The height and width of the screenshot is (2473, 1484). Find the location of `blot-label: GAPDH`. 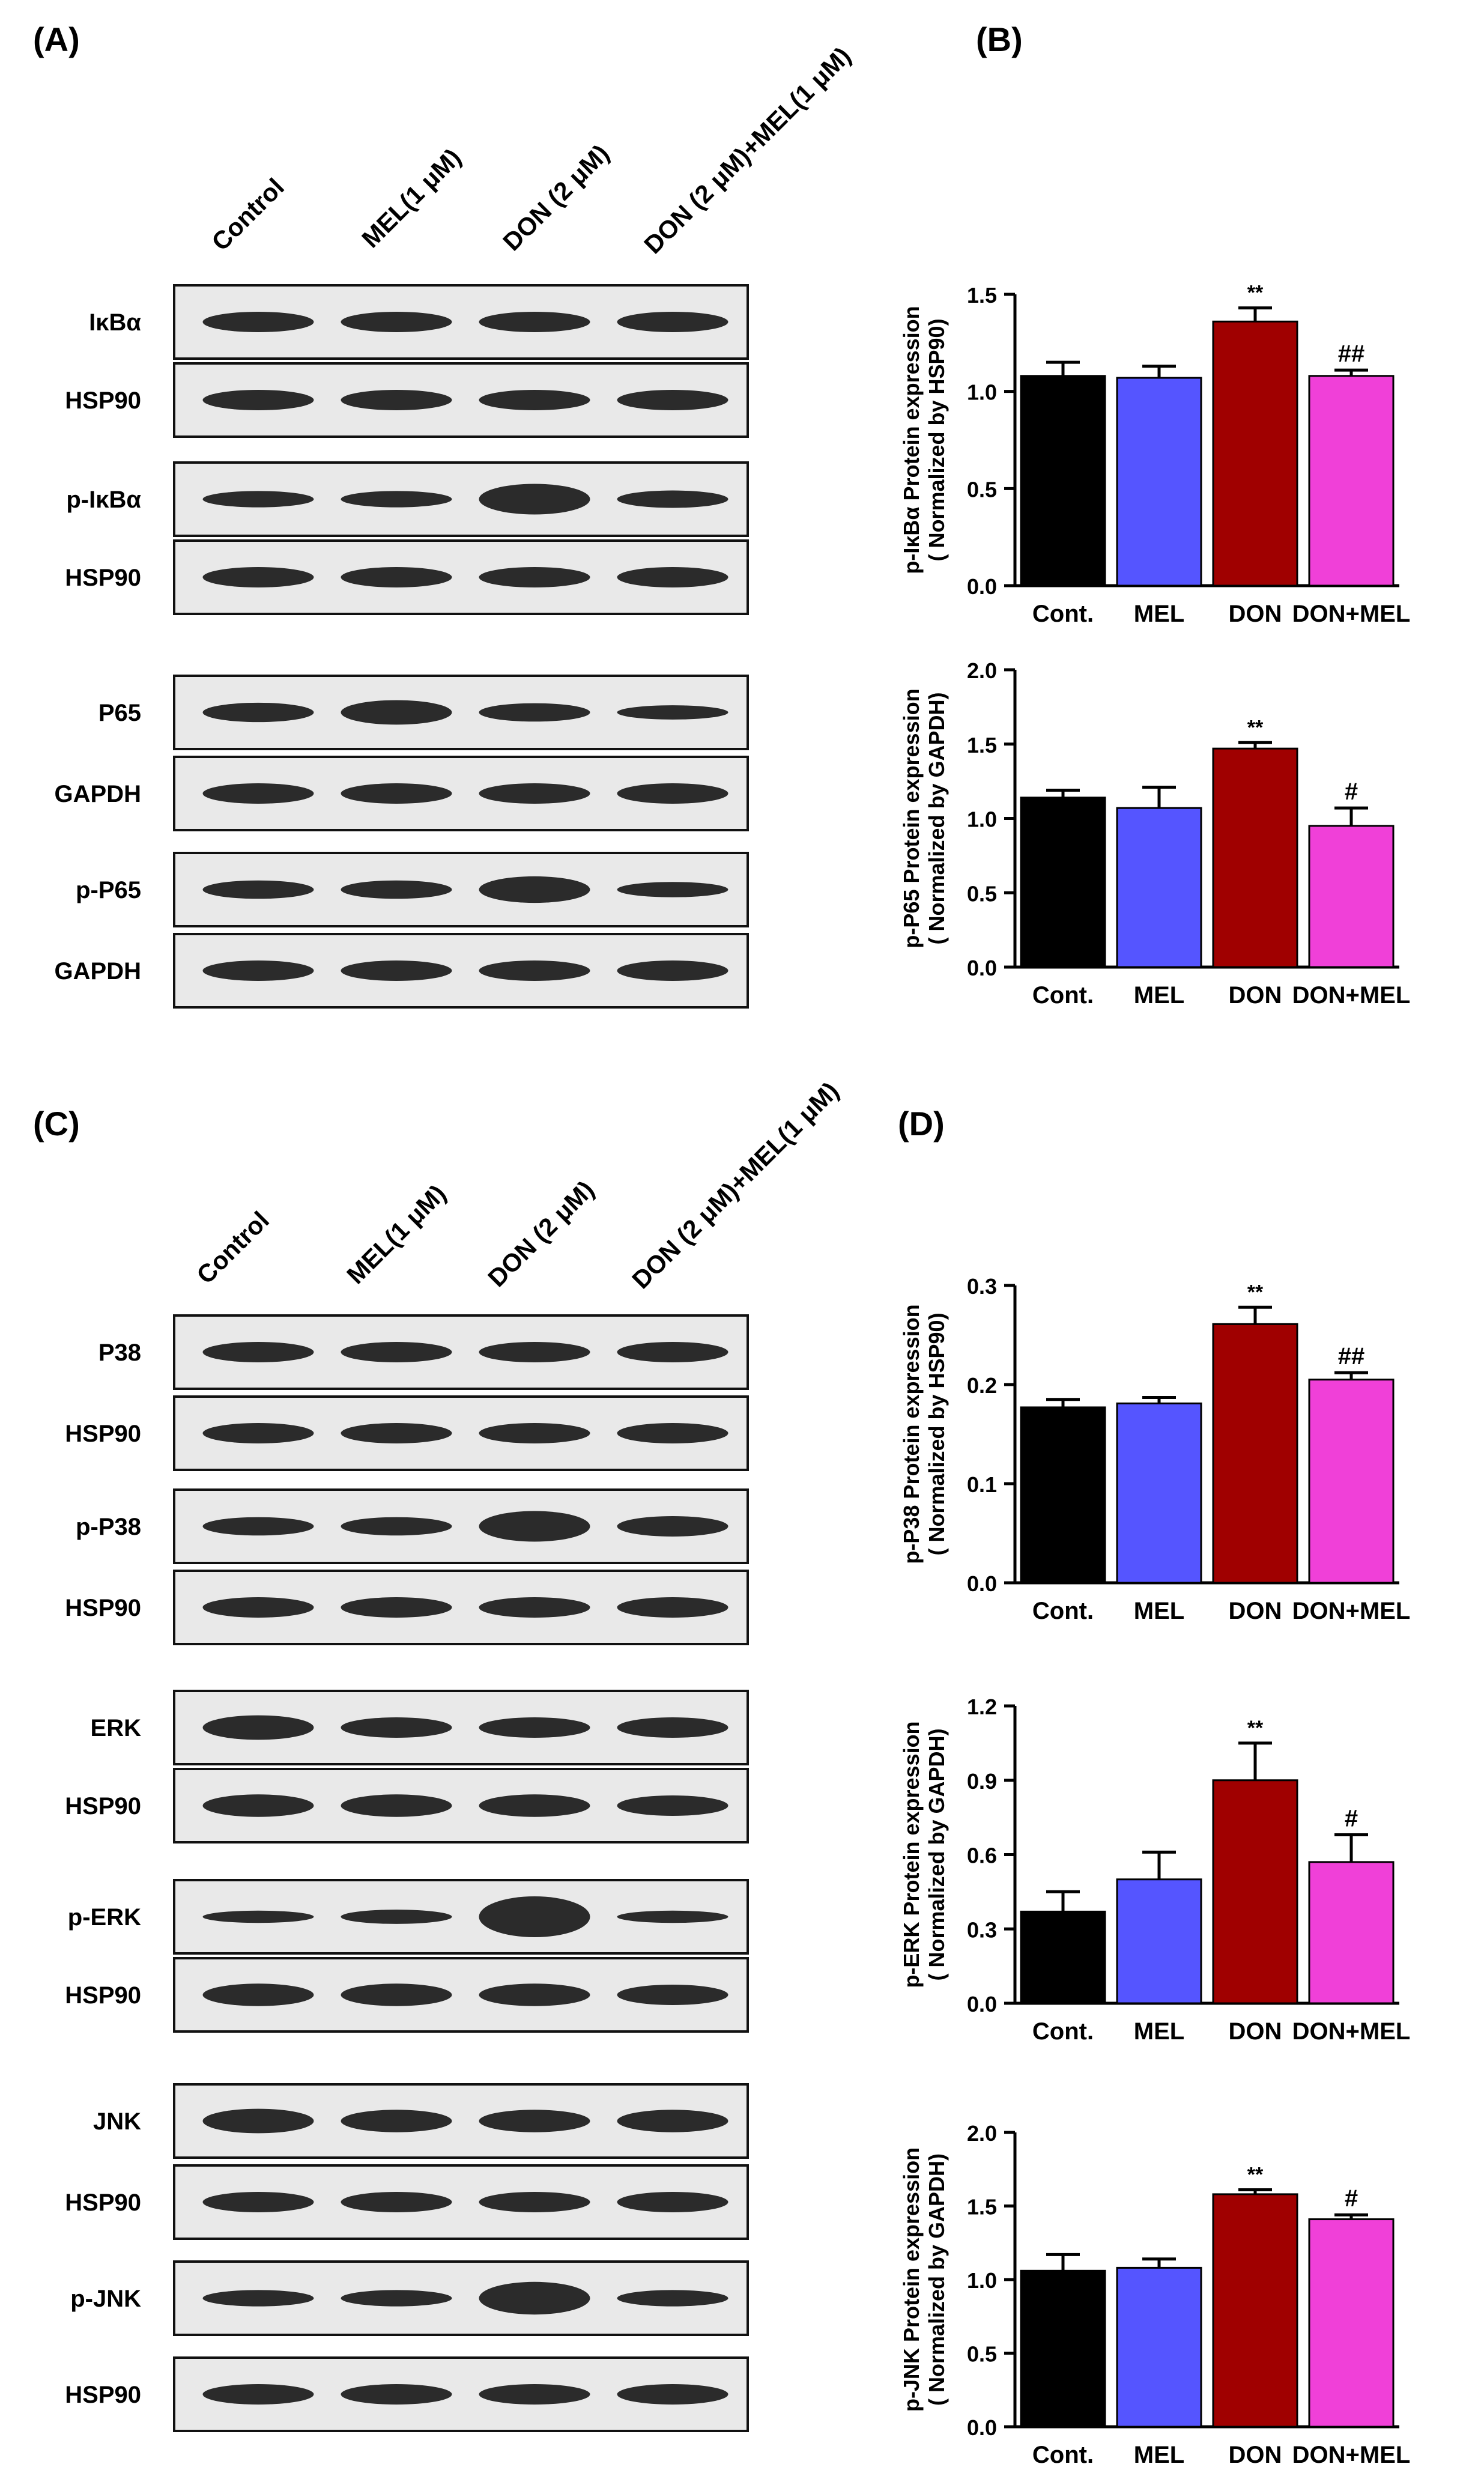

blot-label: GAPDH is located at coordinates (98, 971).